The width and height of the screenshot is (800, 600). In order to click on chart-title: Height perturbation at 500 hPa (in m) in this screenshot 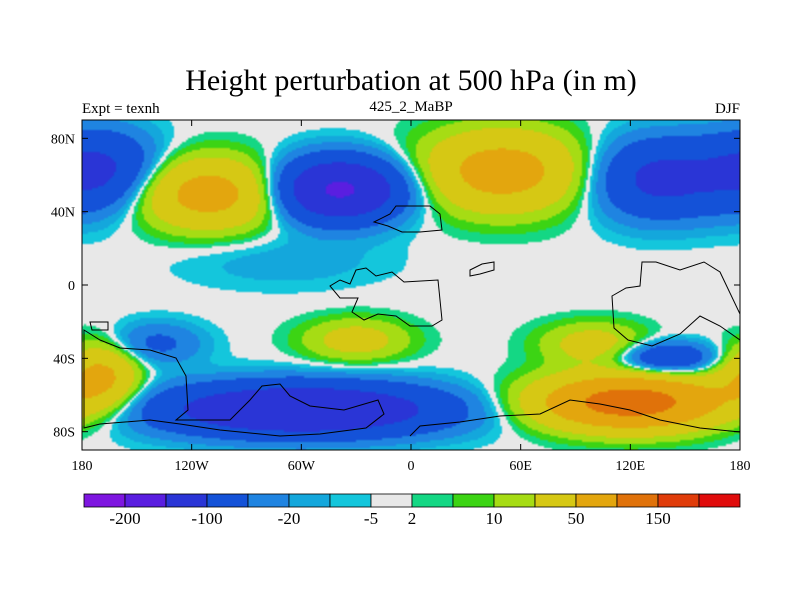, I will do `click(411, 80)`.